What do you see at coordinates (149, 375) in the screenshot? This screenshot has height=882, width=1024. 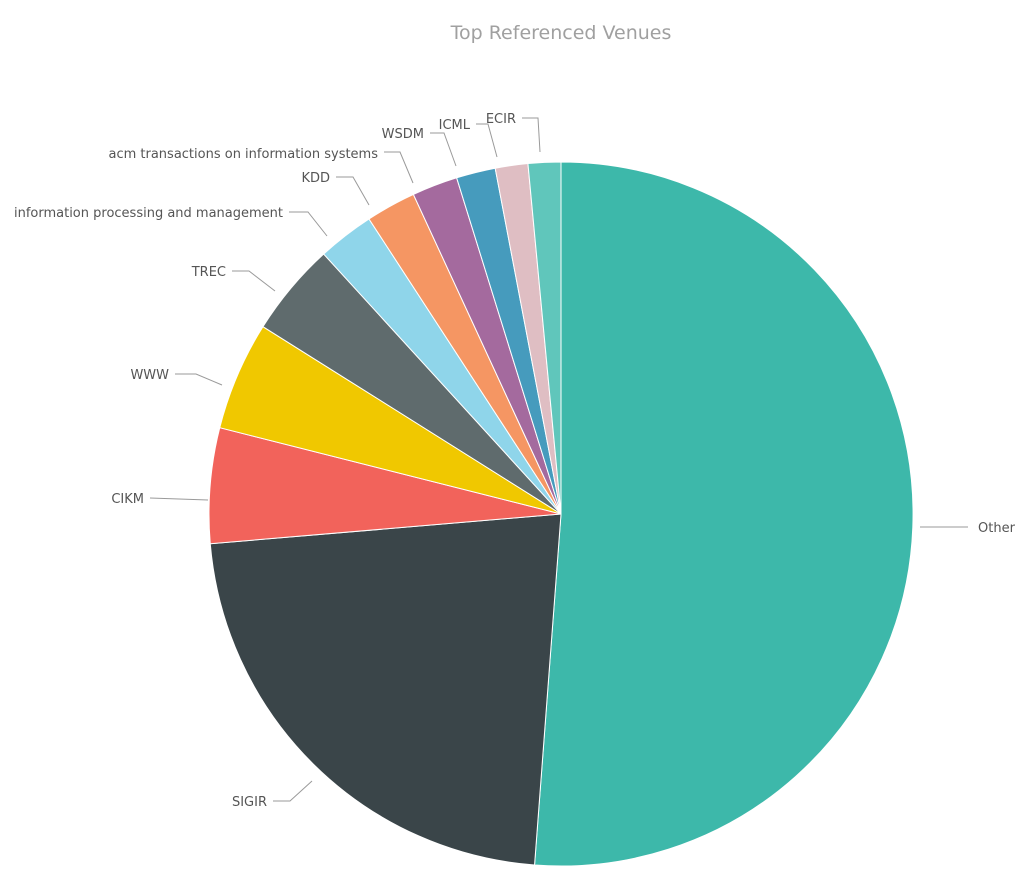 I see `slice-label: WWW` at bounding box center [149, 375].